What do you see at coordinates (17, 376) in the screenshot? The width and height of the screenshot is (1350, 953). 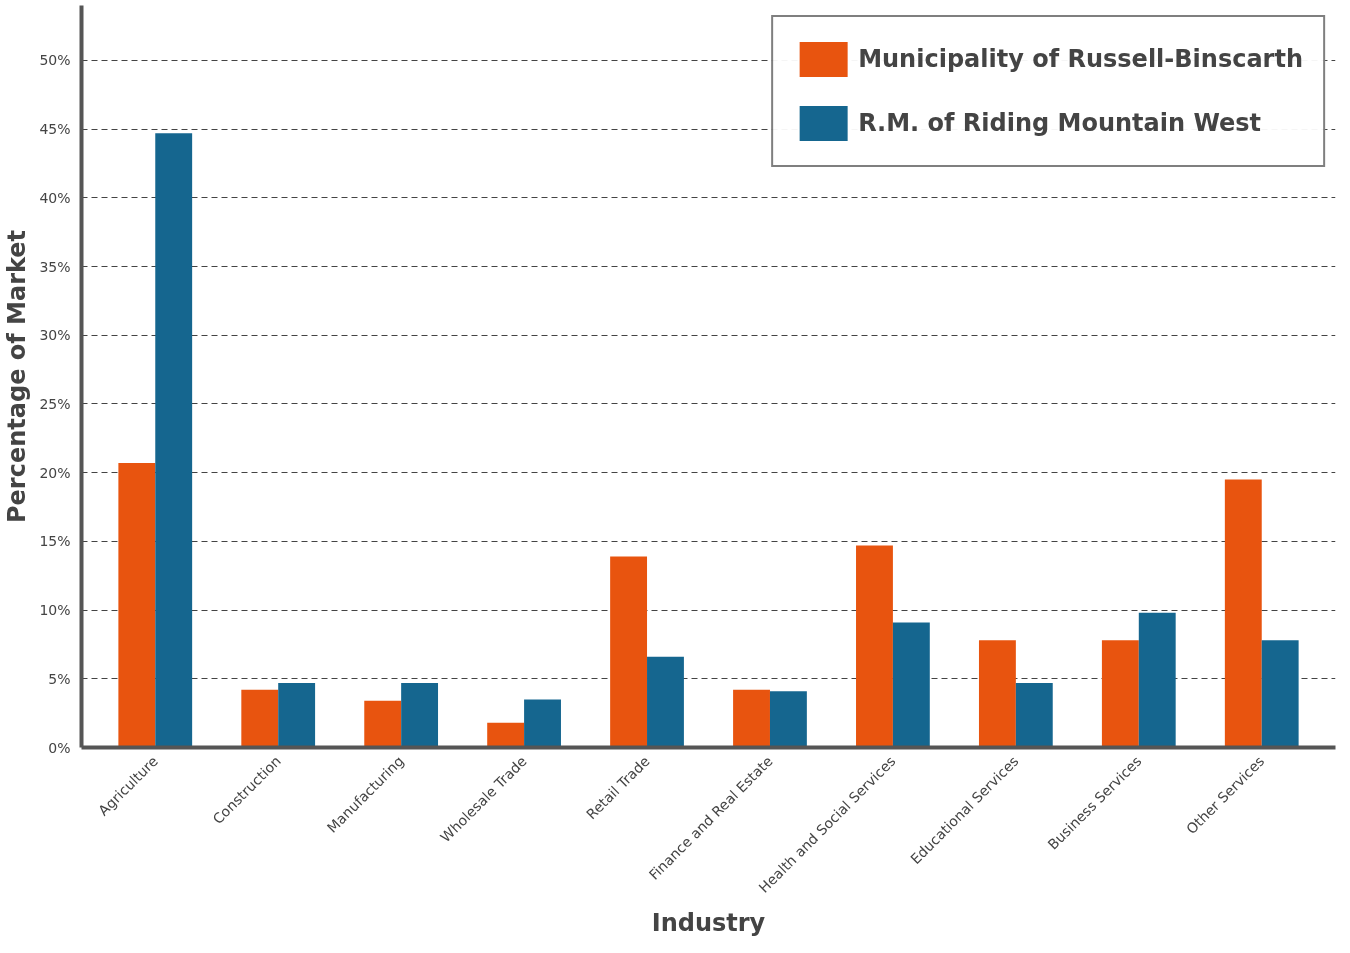 I see `y-axis-title: Percentage of Market` at bounding box center [17, 376].